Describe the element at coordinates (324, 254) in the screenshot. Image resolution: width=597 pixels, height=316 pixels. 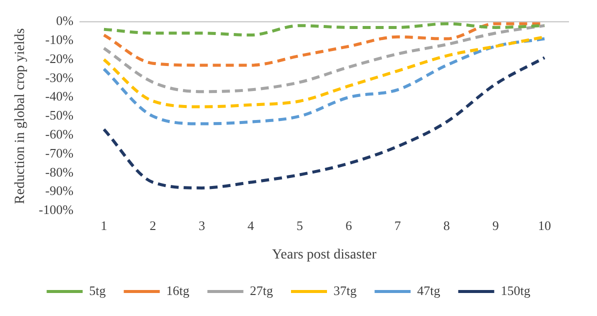
I see `x-axis-title: Years post disaster` at that location.